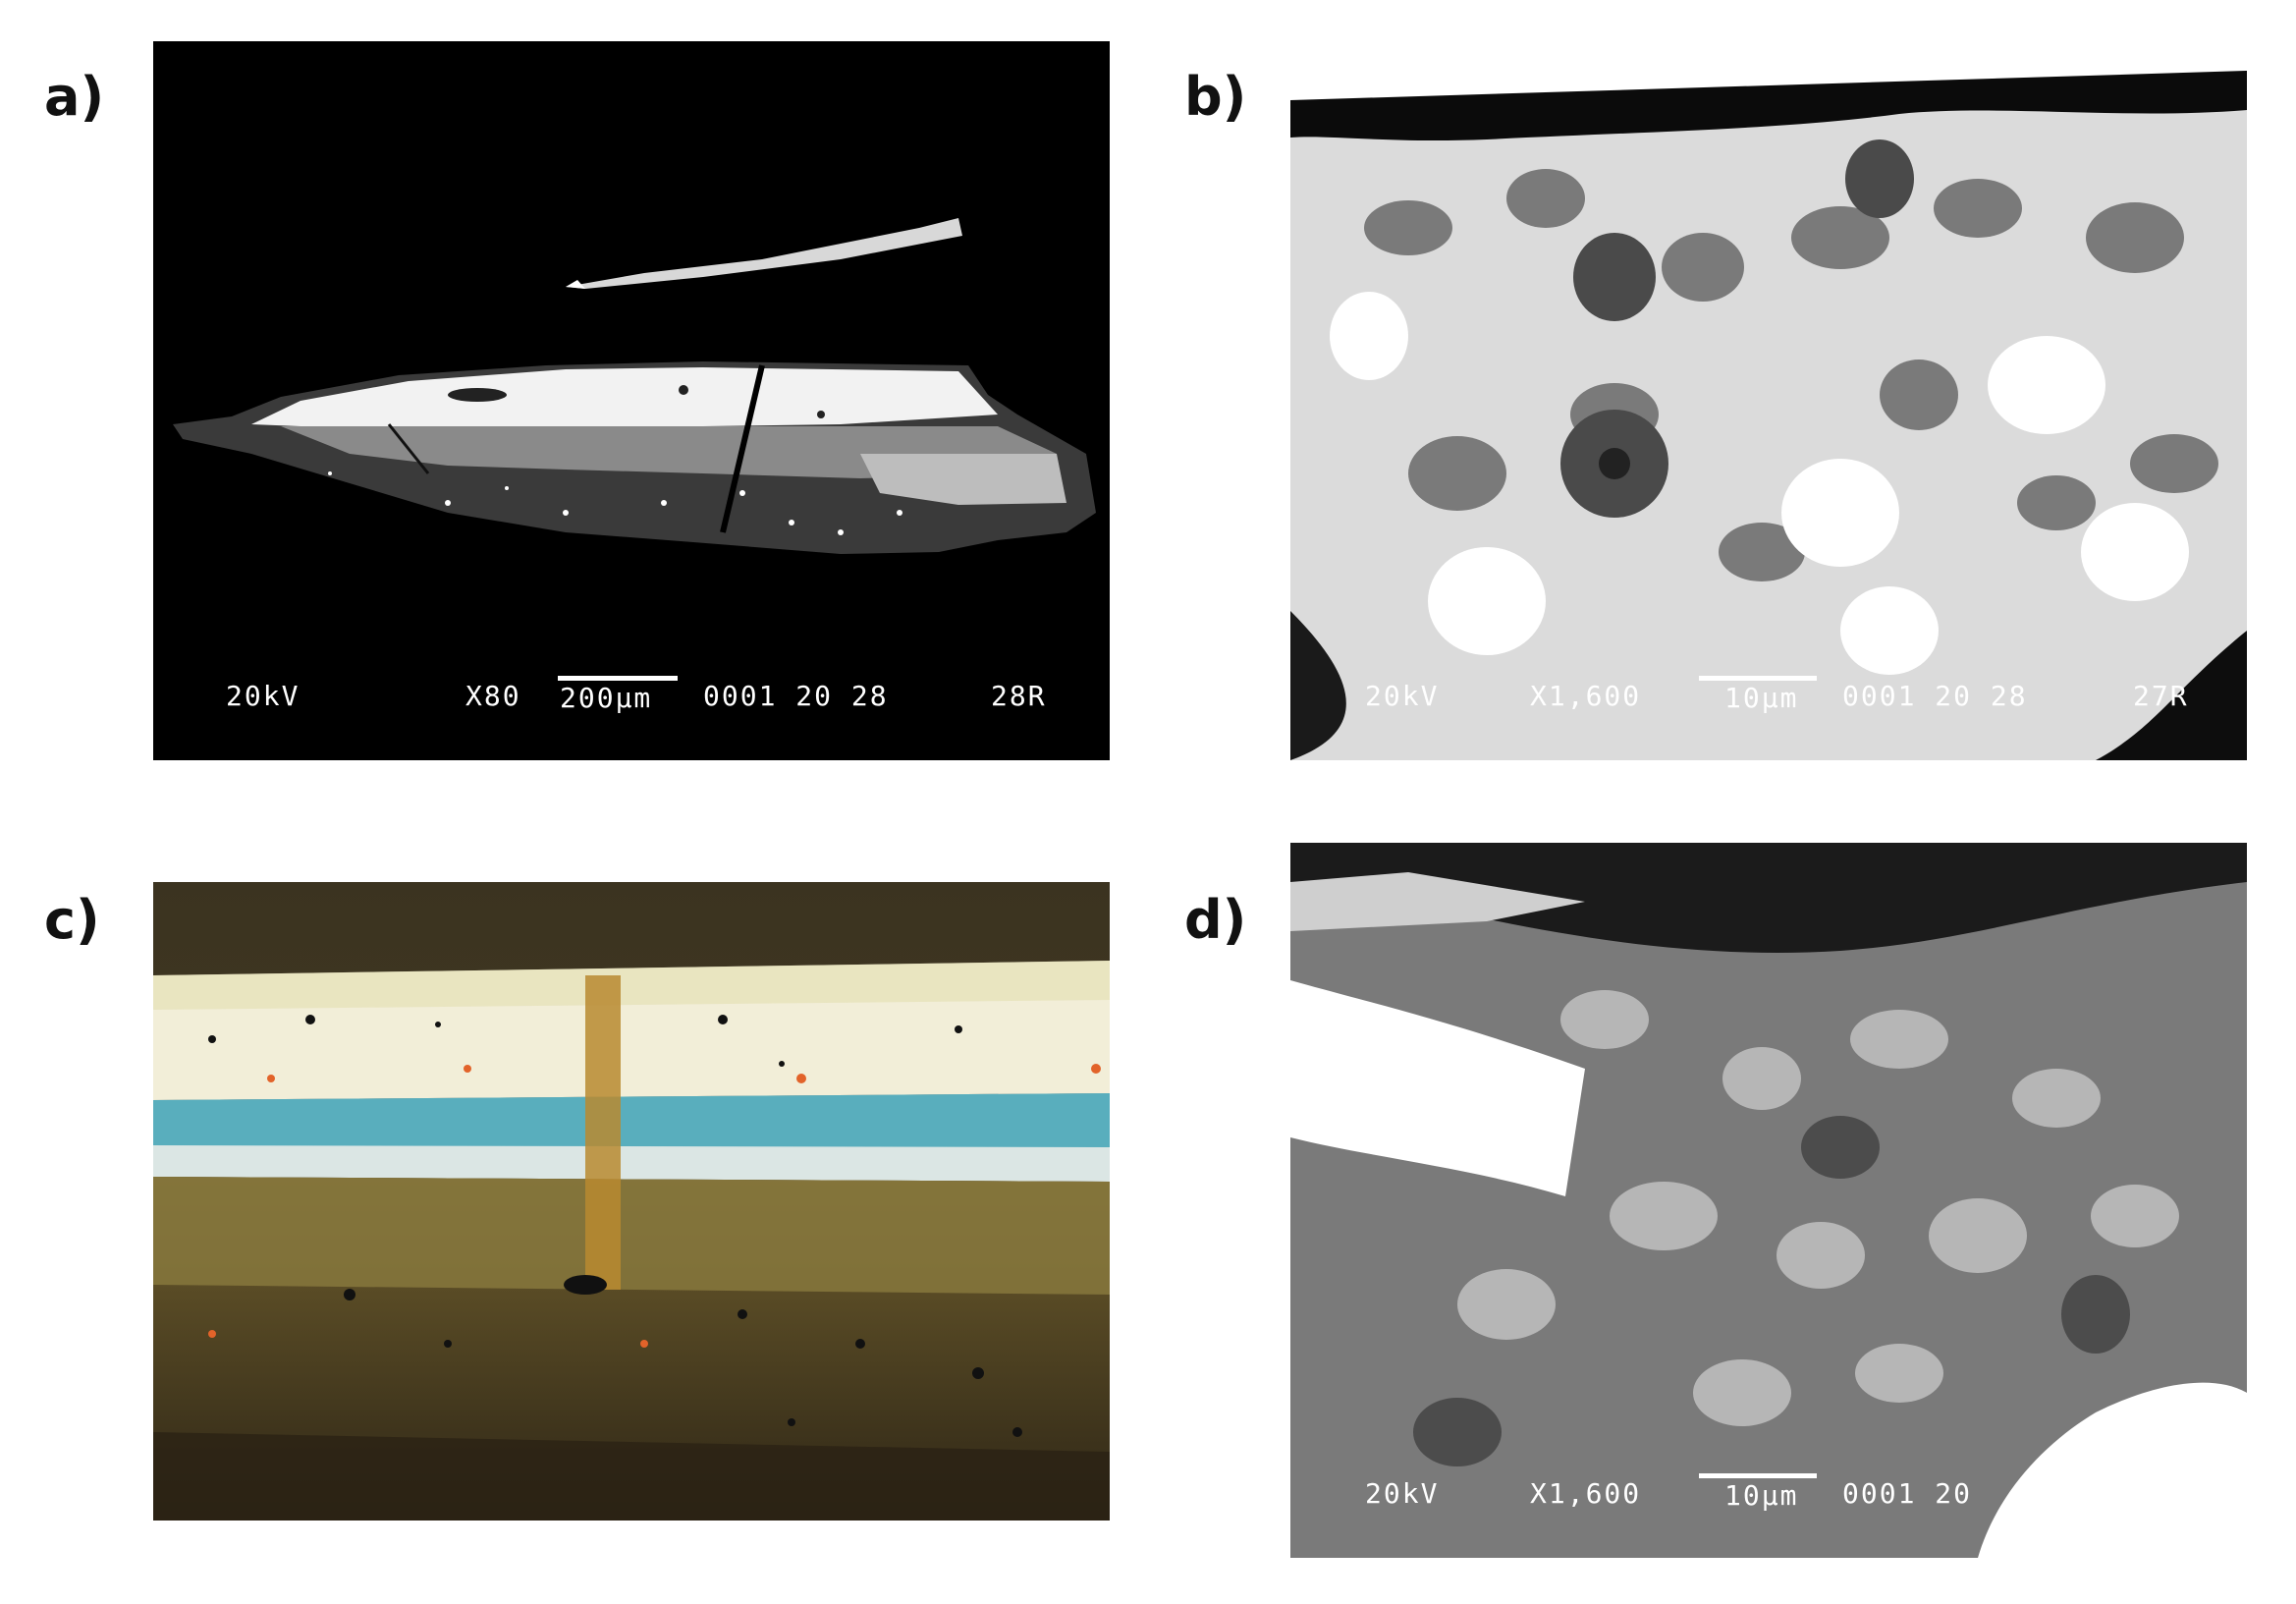 This screenshot has width=2296, height=1604. I want to click on sem-magnification-a: X80, so click(493, 696).